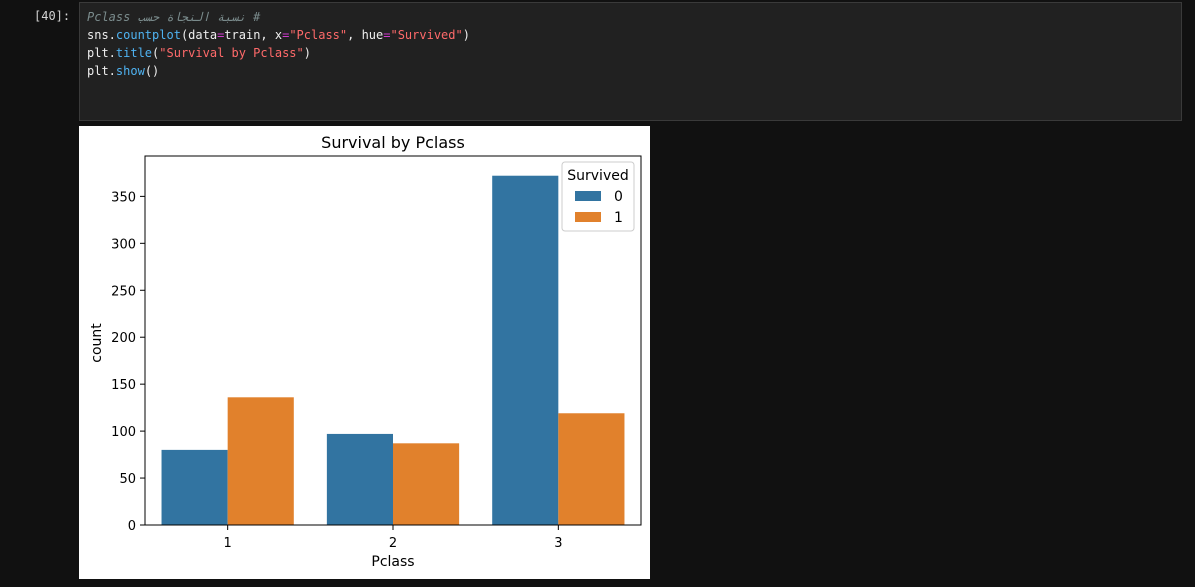 Image resolution: width=1195 pixels, height=587 pixels. What do you see at coordinates (318, 35) in the screenshot?
I see `code-token: "Pclass"` at bounding box center [318, 35].